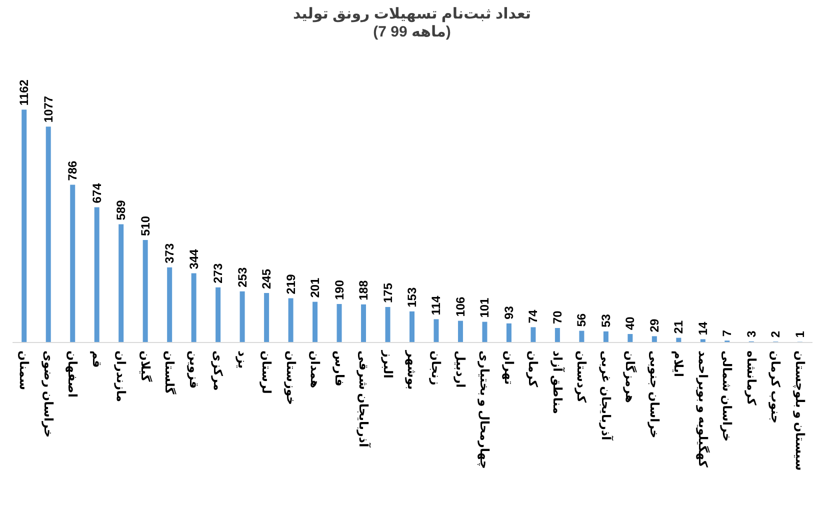 The height and width of the screenshot is (519, 828). Describe the element at coordinates (630, 323) in the screenshot. I see `data-label: 40` at that location.